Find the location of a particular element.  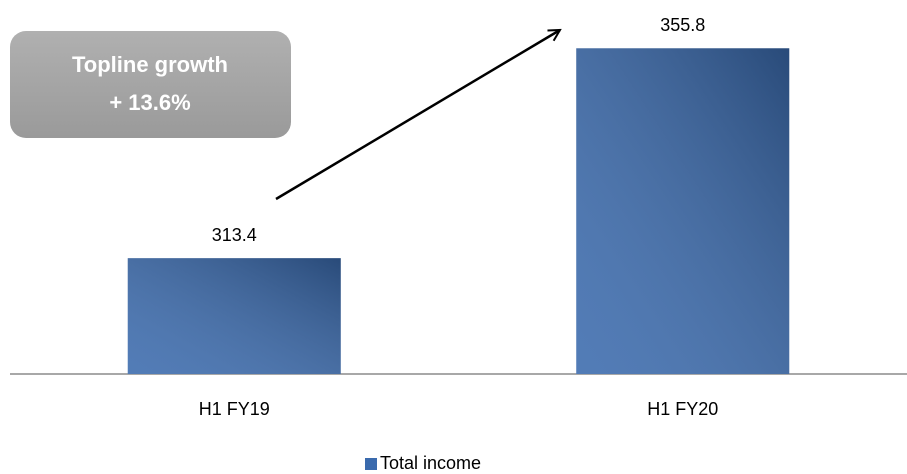

annotation-box is located at coordinates (150, 84).